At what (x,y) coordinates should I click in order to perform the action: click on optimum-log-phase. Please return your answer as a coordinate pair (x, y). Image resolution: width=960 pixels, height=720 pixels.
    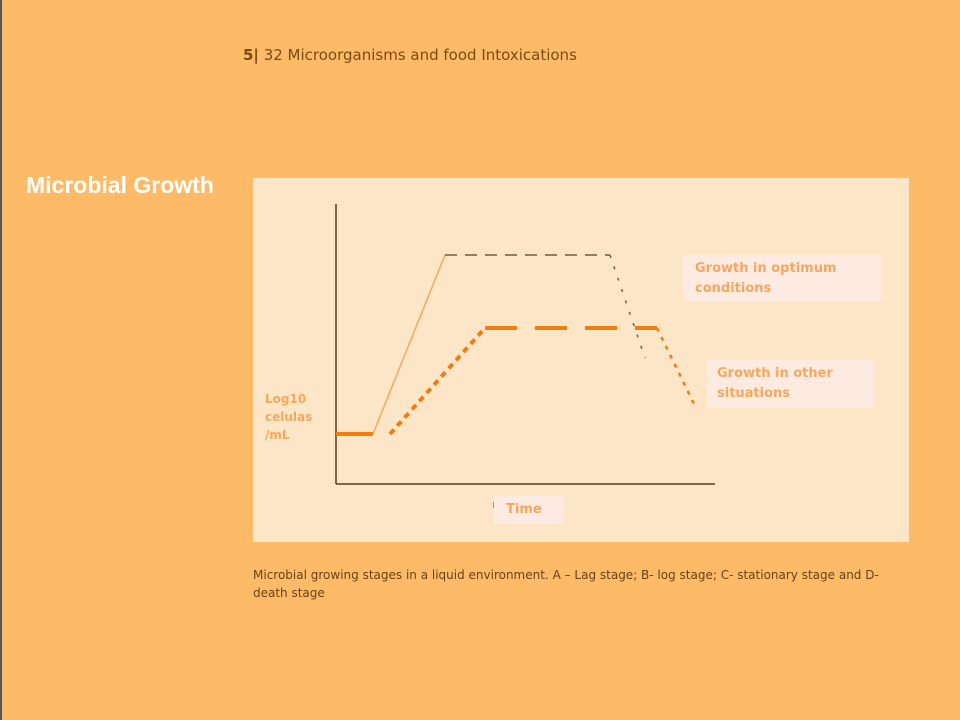
    Looking at the image, I should click on (409, 344).